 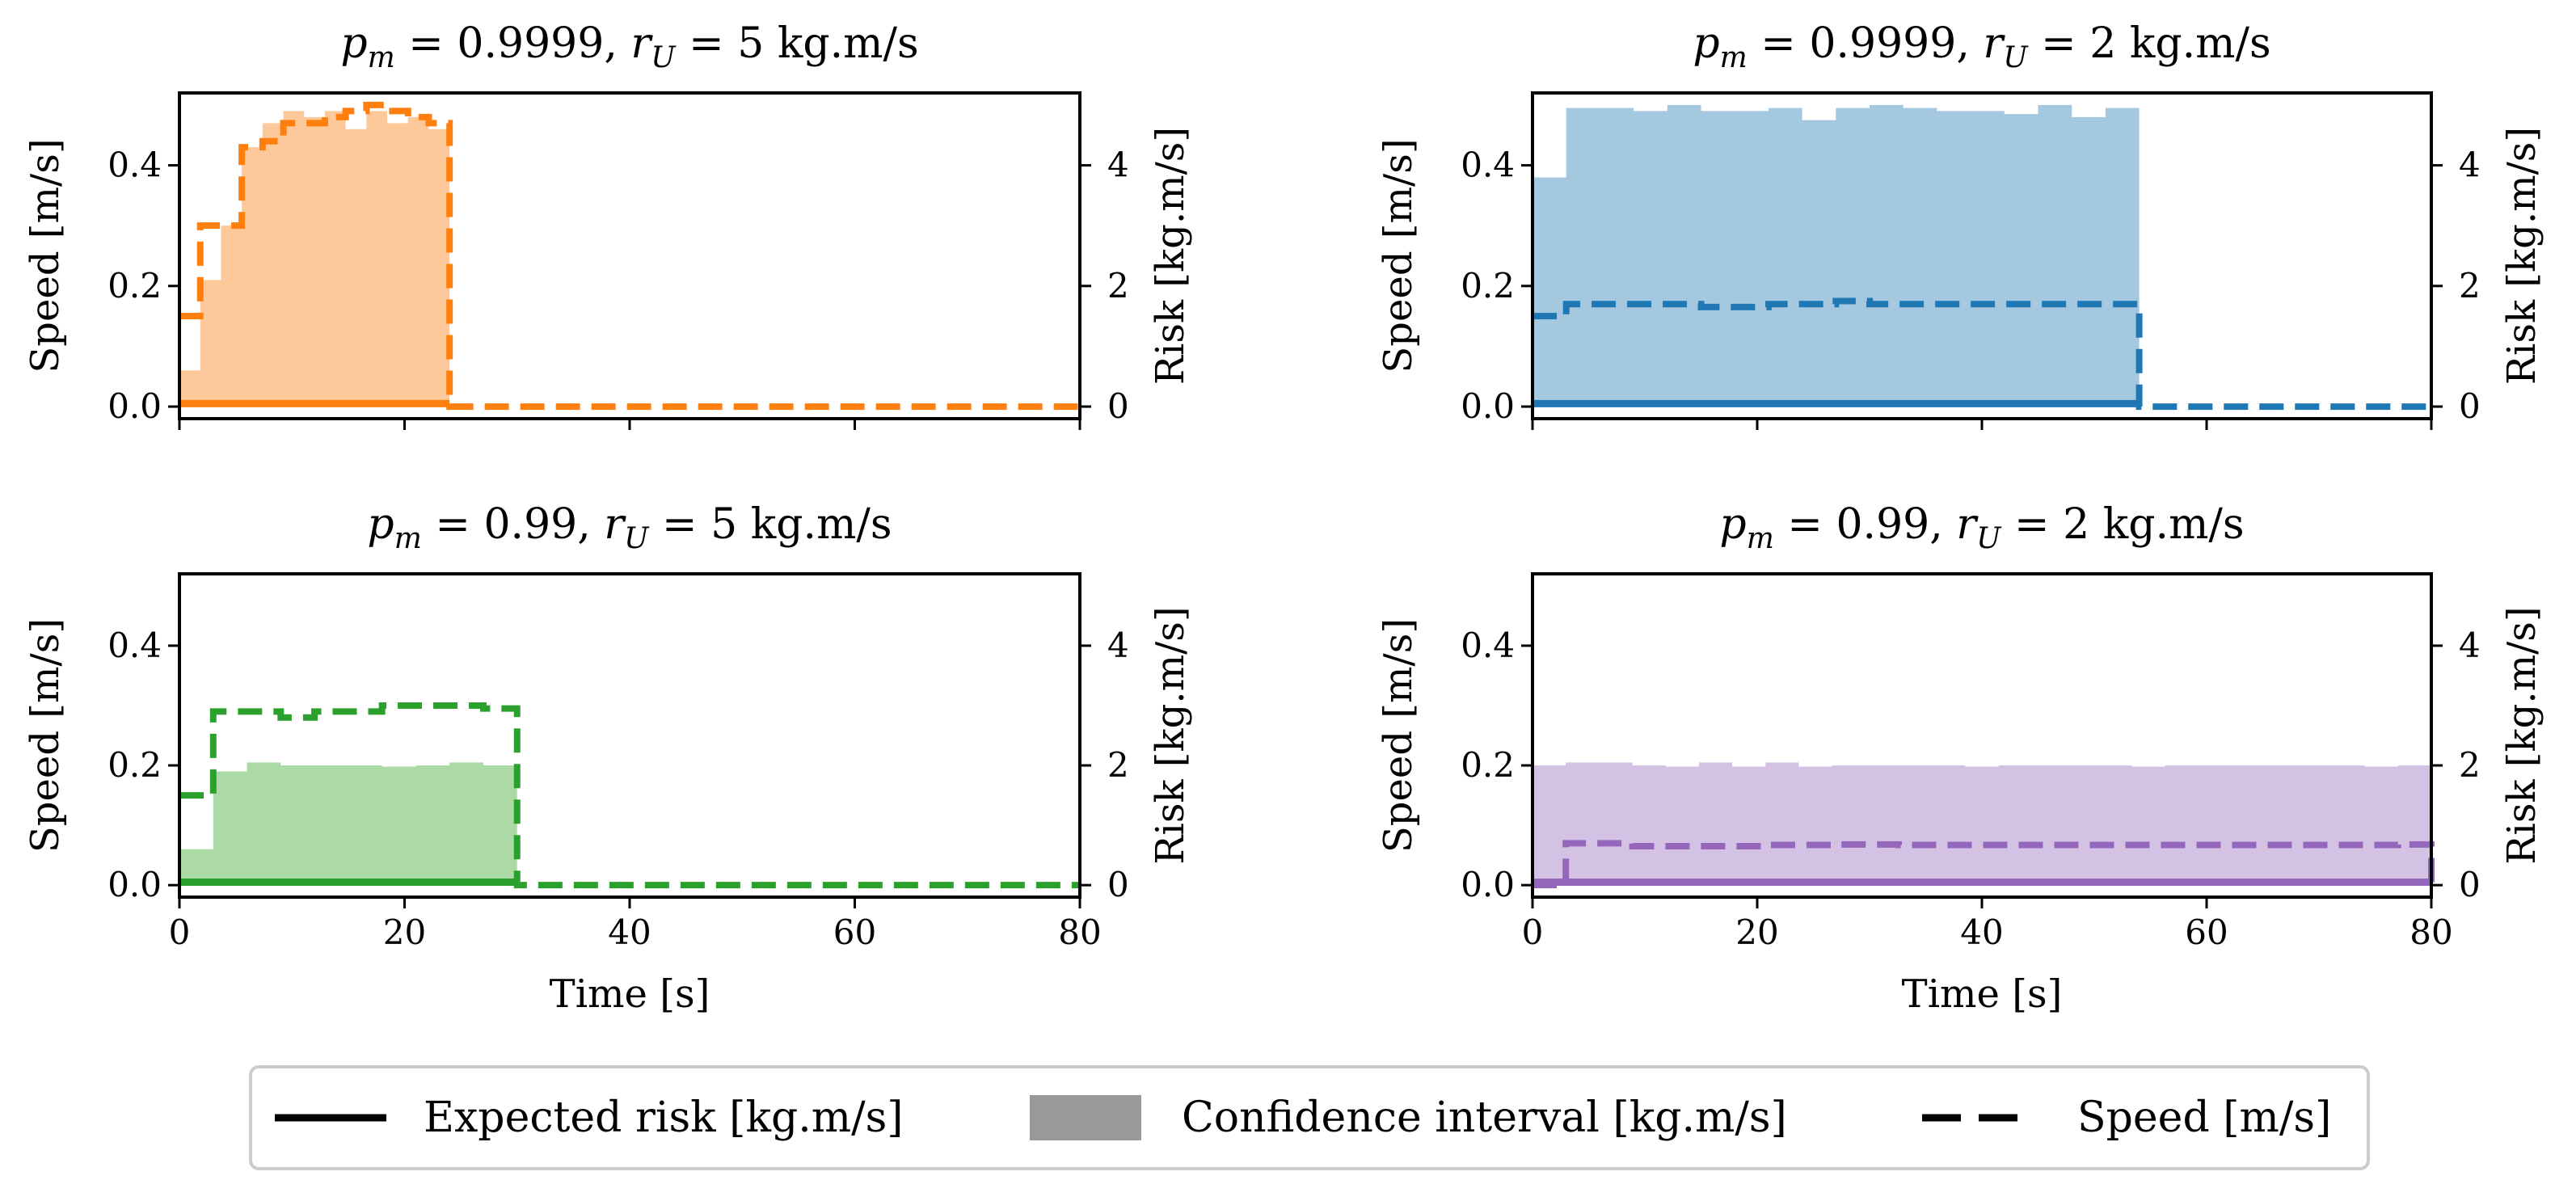 I want to click on chart-title: pm = 0.99, rU = 2 kg.m/s, so click(x=1981, y=527).